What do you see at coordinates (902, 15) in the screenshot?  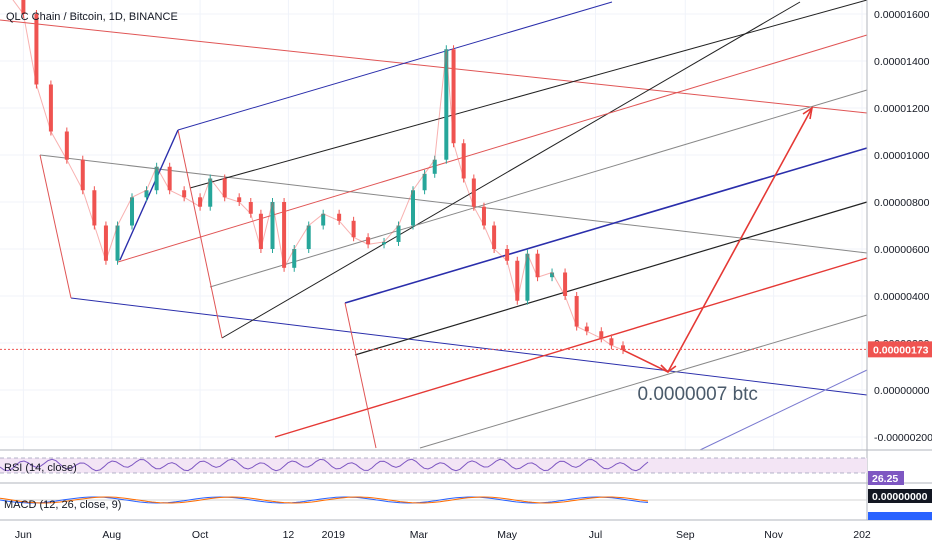 I see `price-tick-label: 0.00001600` at bounding box center [902, 15].